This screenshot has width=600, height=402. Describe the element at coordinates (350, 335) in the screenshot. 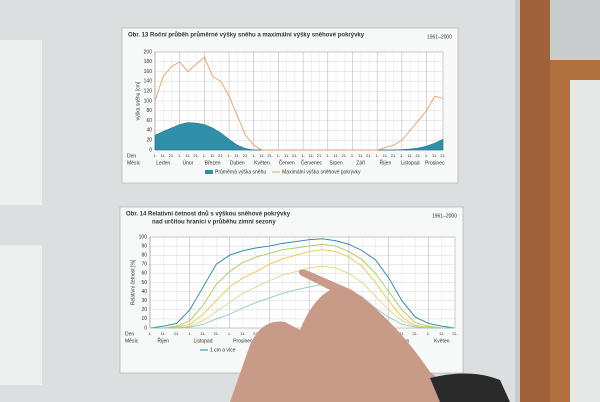

I see `hand` at that location.